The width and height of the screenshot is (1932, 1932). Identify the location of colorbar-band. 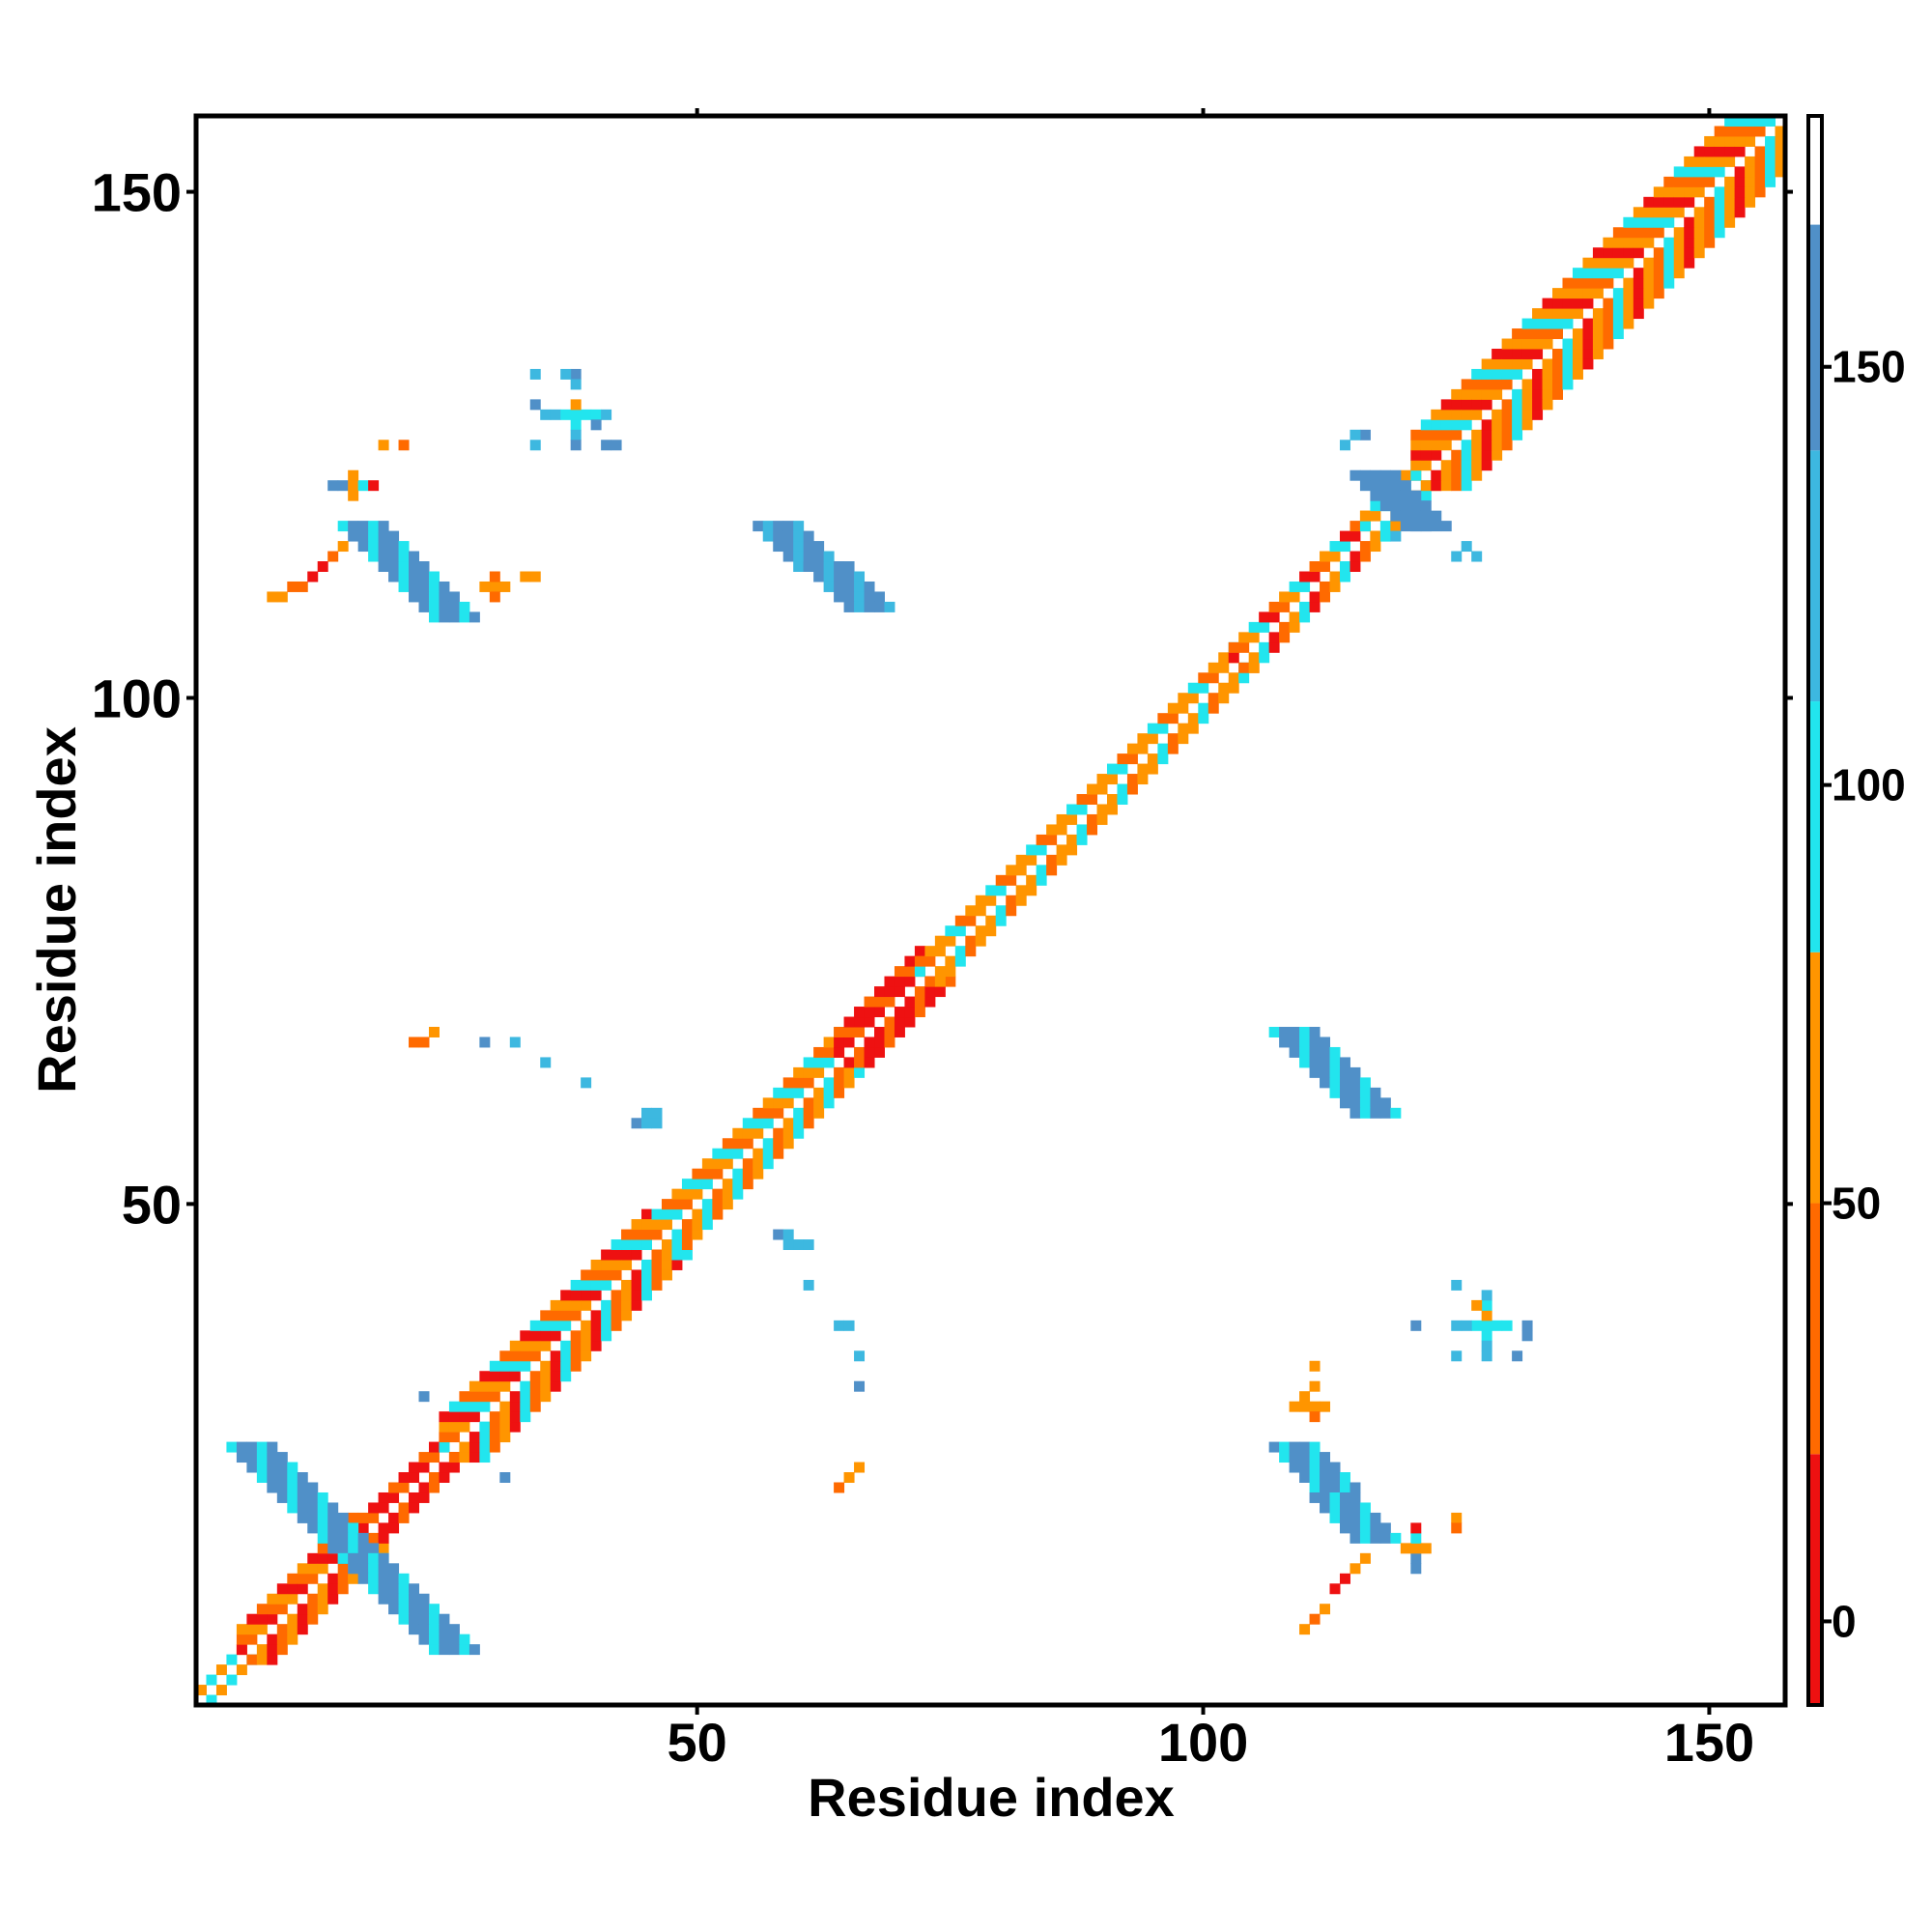
(1815, 1579).